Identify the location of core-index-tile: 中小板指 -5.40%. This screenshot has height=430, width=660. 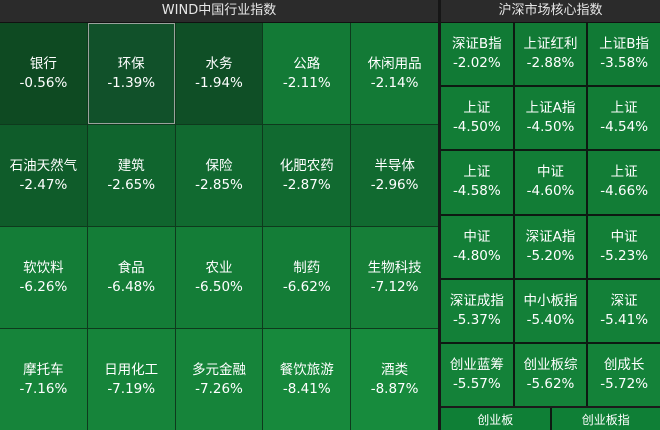
(550, 310).